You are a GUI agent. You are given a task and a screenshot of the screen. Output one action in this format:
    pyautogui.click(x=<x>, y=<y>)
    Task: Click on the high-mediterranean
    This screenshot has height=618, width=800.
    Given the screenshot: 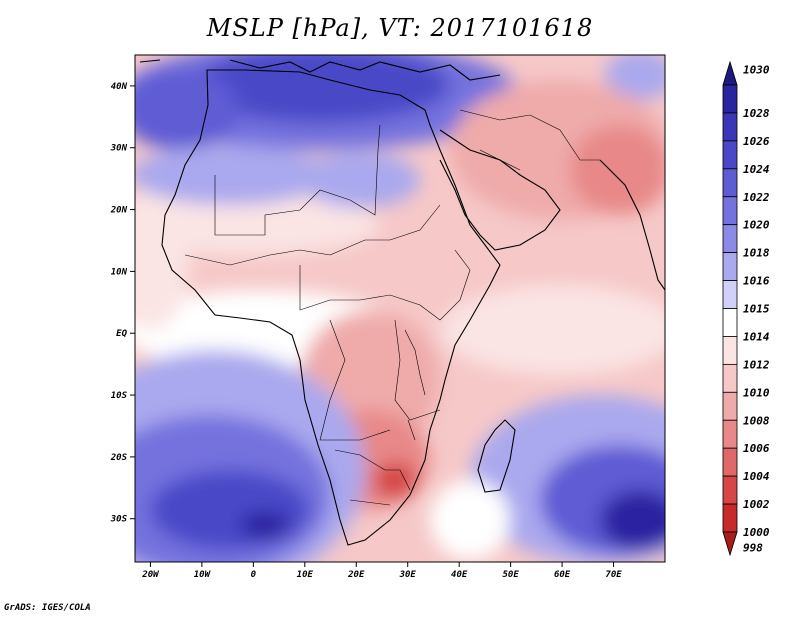 What is the action you would take?
    pyautogui.click(x=320, y=89)
    